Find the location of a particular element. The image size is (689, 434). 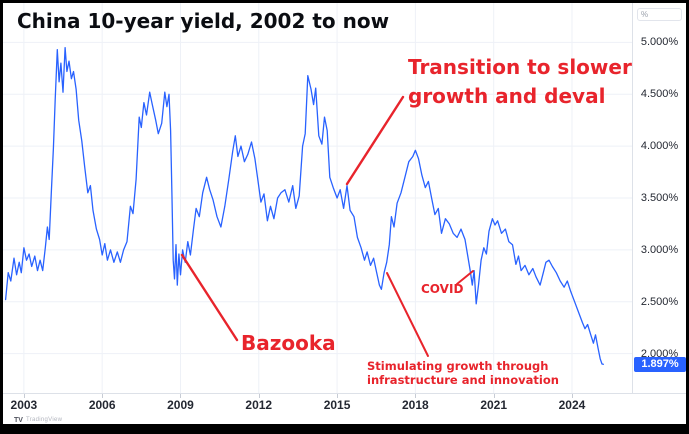

tradingview-watermark: TV TradingView is located at coordinates (38, 420).